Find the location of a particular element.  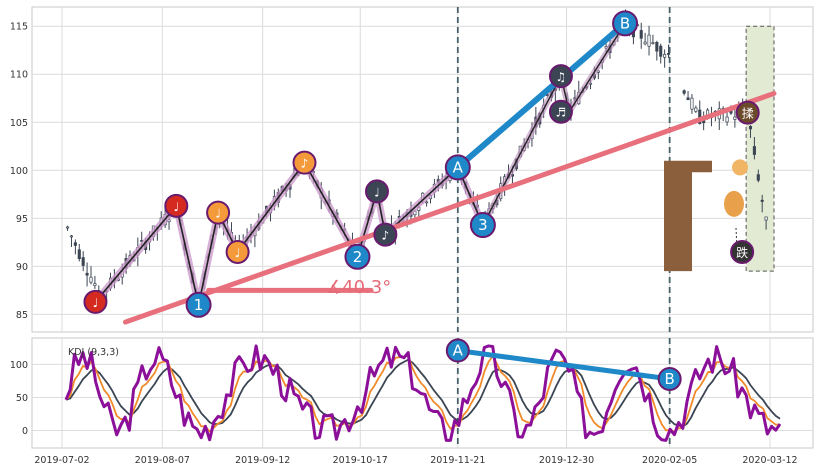

wave-line is located at coordinates (554, 124).